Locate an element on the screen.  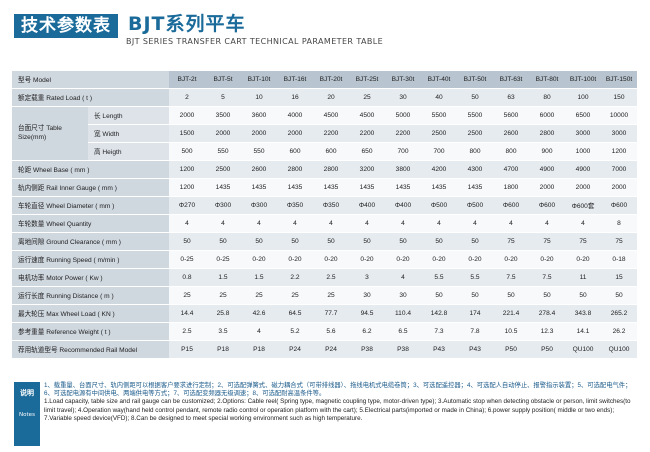
table-cell: 3800 is located at coordinates (403, 169).